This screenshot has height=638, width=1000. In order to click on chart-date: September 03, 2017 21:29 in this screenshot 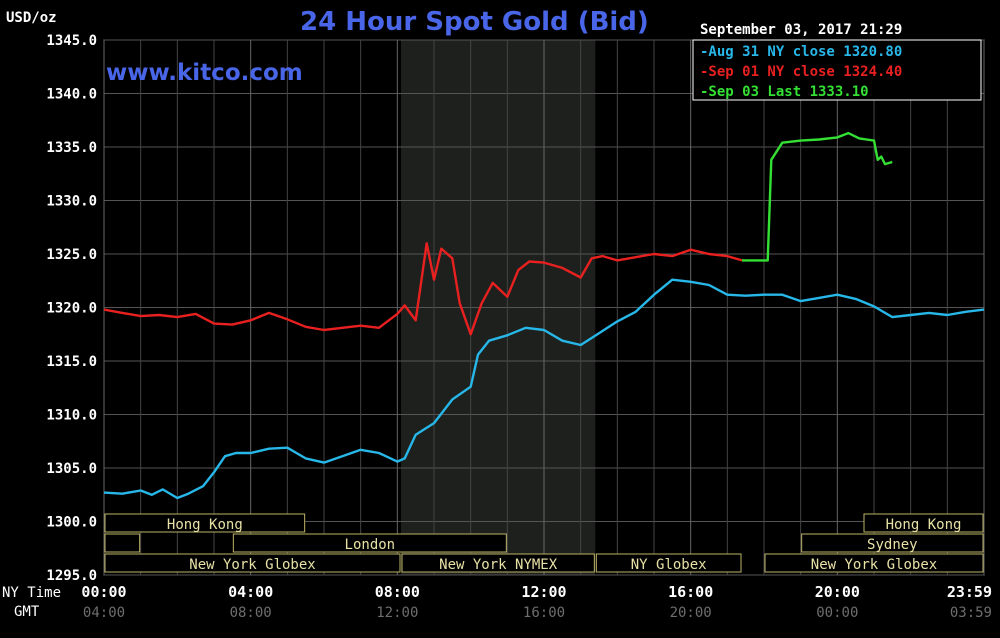, I will do `click(801, 30)`.